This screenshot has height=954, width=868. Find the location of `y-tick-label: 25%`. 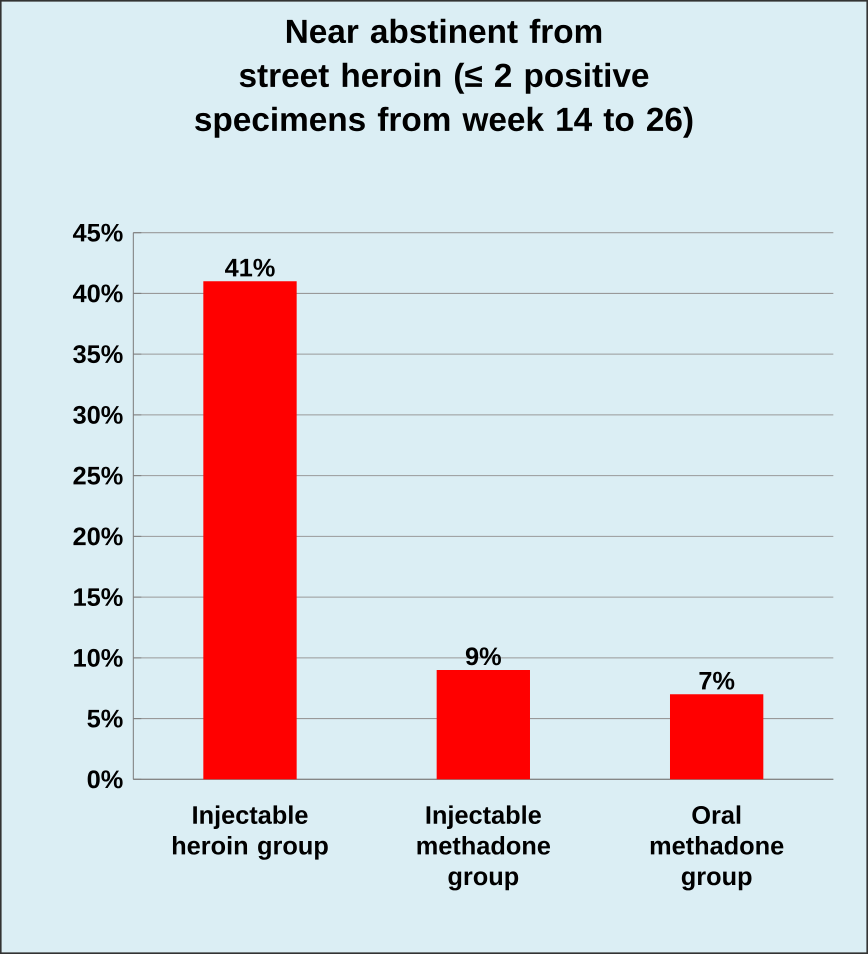

y-tick-label: 25% is located at coordinates (98, 475).